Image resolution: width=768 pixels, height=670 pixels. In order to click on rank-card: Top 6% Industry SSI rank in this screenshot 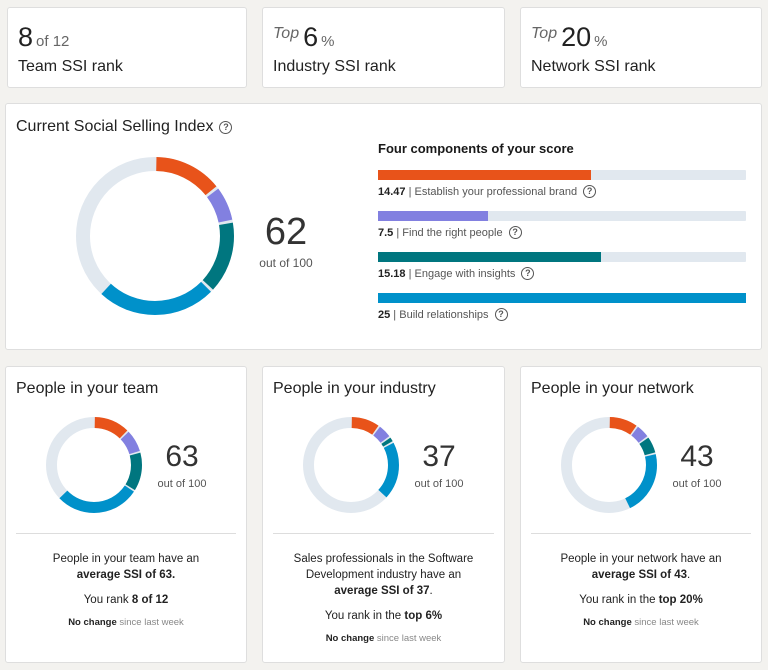, I will do `click(383, 47)`.